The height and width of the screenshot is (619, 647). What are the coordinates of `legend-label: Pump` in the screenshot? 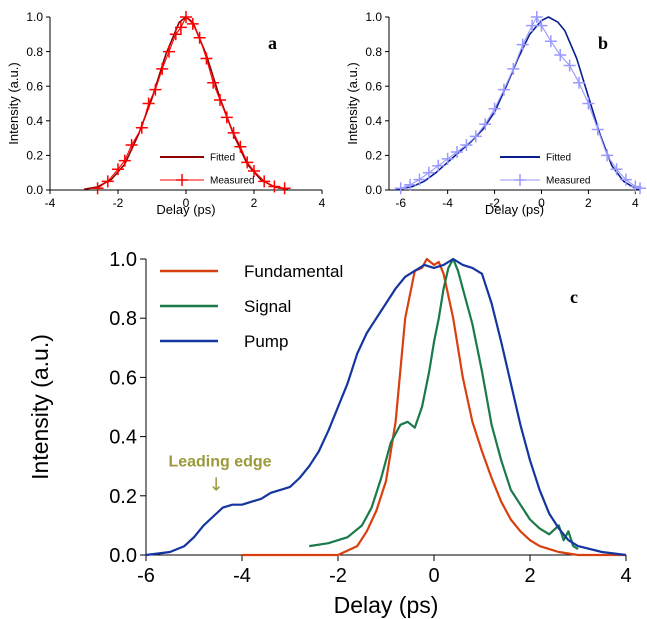 It's located at (266, 341).